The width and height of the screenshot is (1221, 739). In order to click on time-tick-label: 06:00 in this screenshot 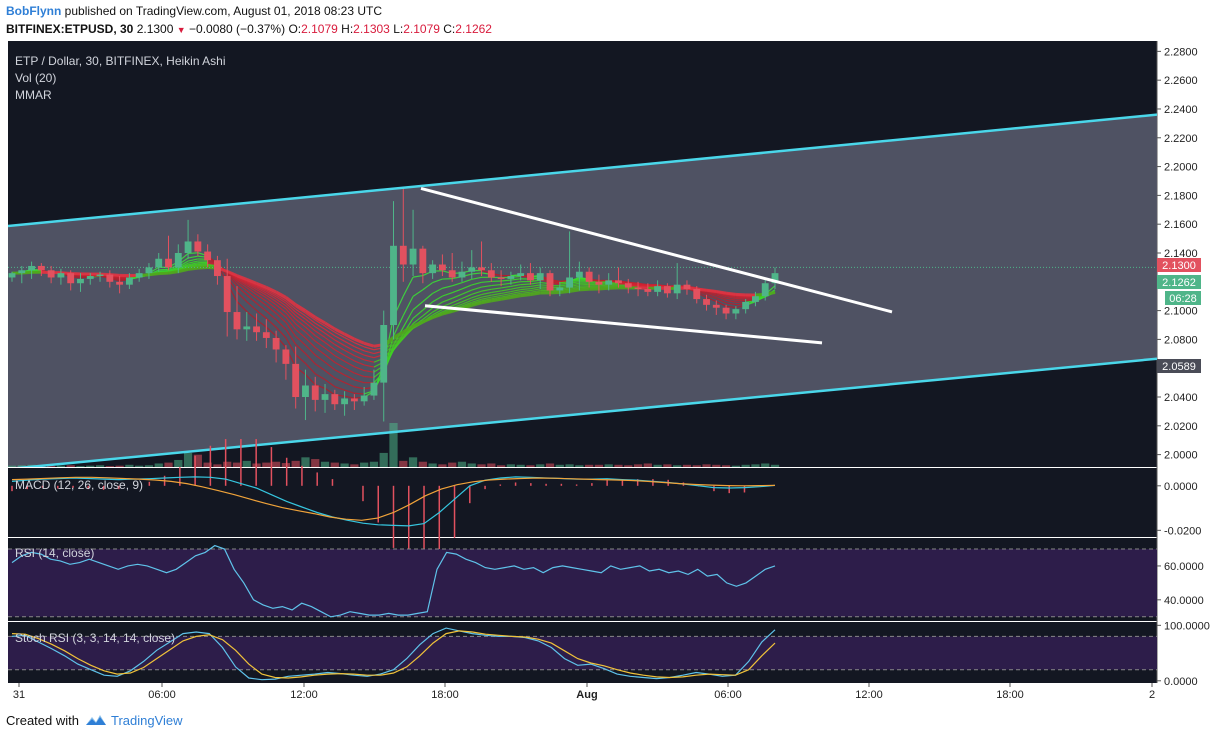, I will do `click(728, 695)`.